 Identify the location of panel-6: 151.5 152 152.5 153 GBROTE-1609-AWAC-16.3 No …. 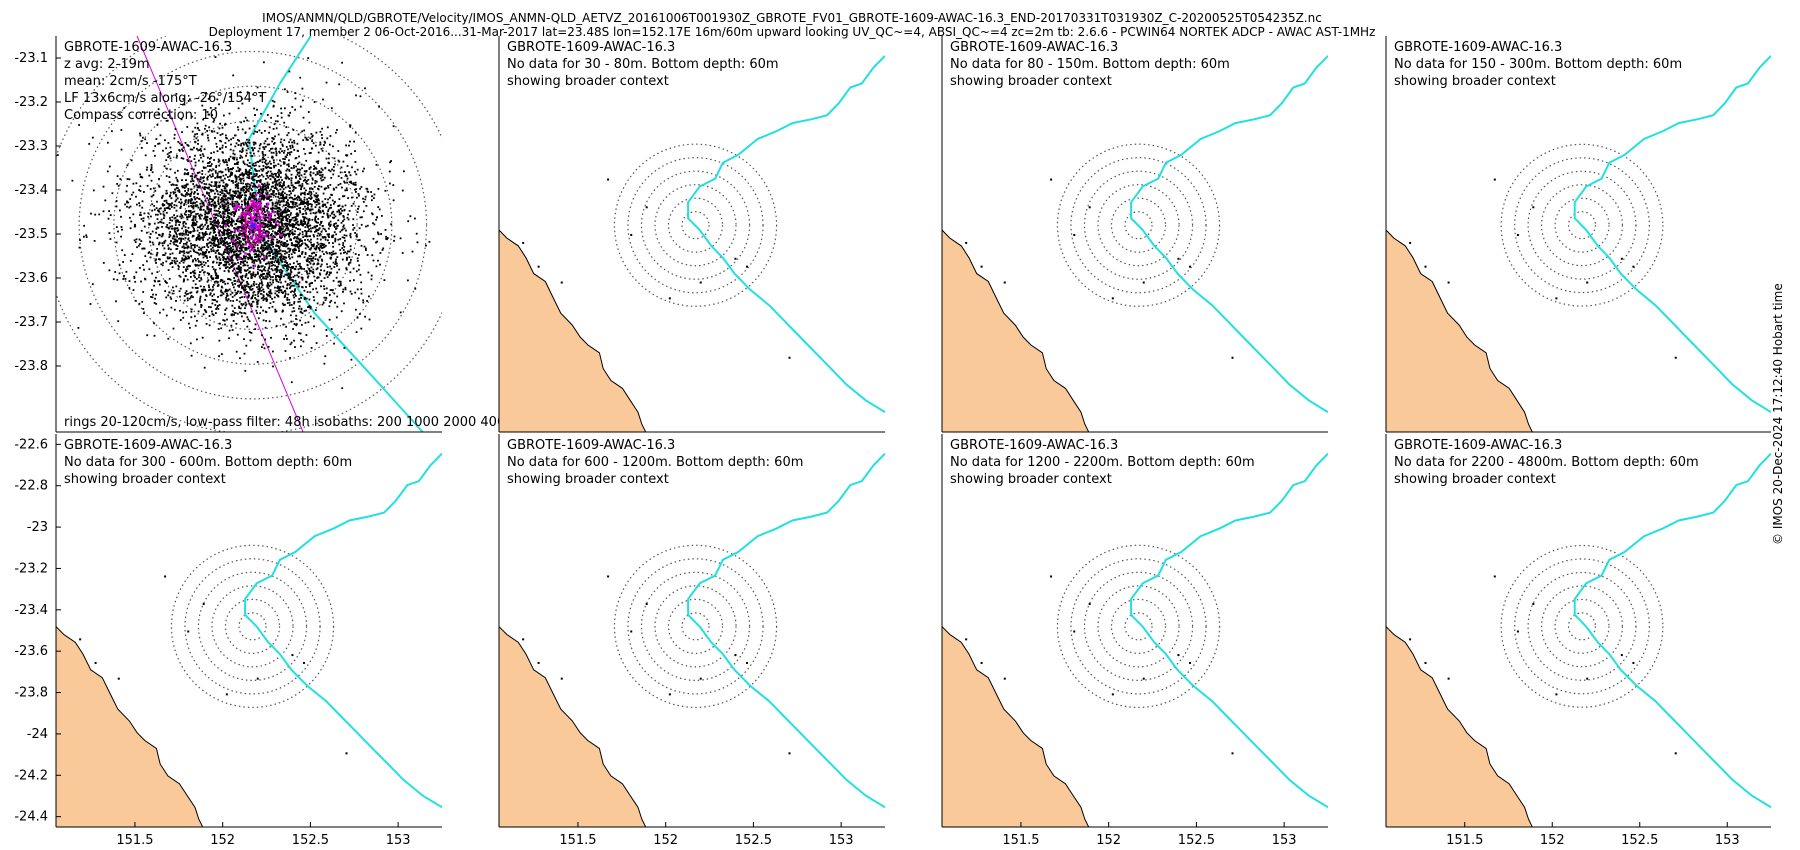
(691, 641).